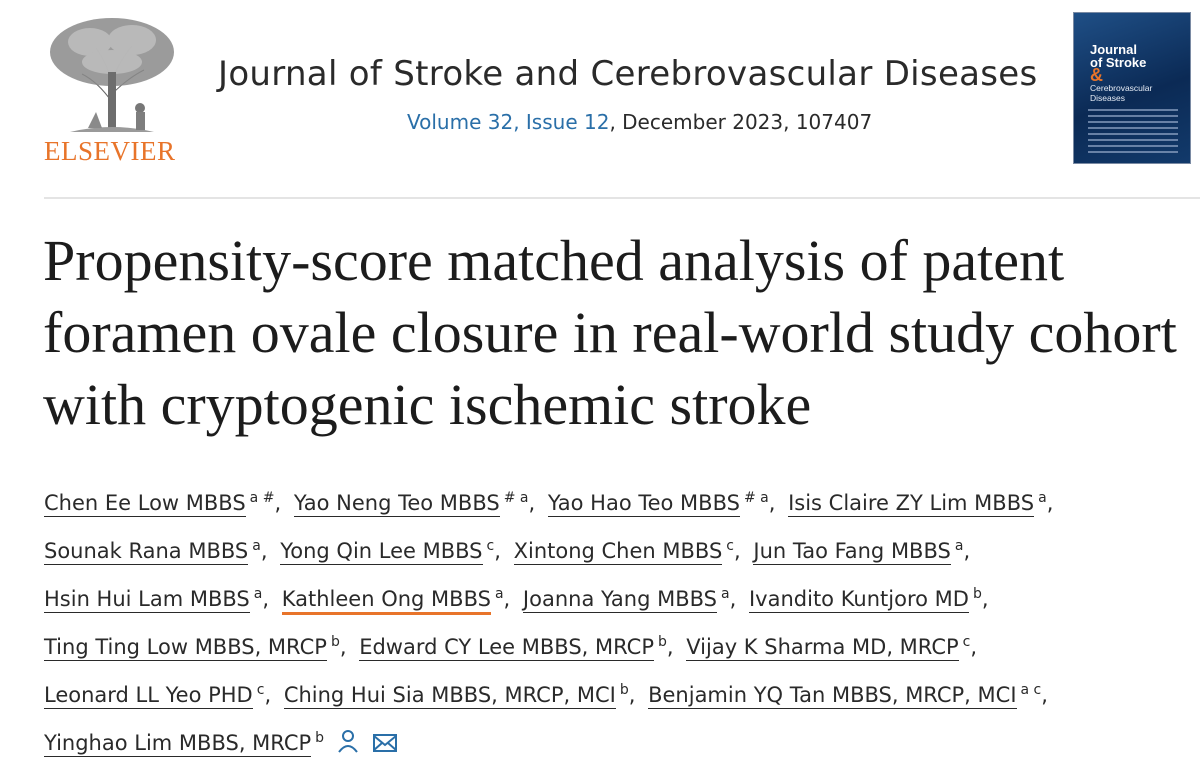  I want to click on elsevier-tree-logo, so click(111, 88).